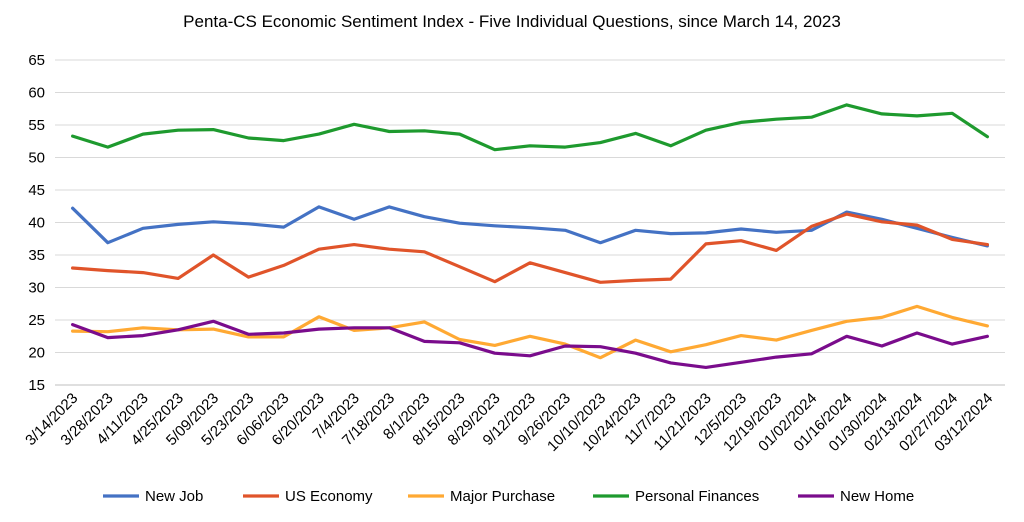 This screenshot has width=1024, height=522. I want to click on series-line-major-purchase, so click(530, 332).